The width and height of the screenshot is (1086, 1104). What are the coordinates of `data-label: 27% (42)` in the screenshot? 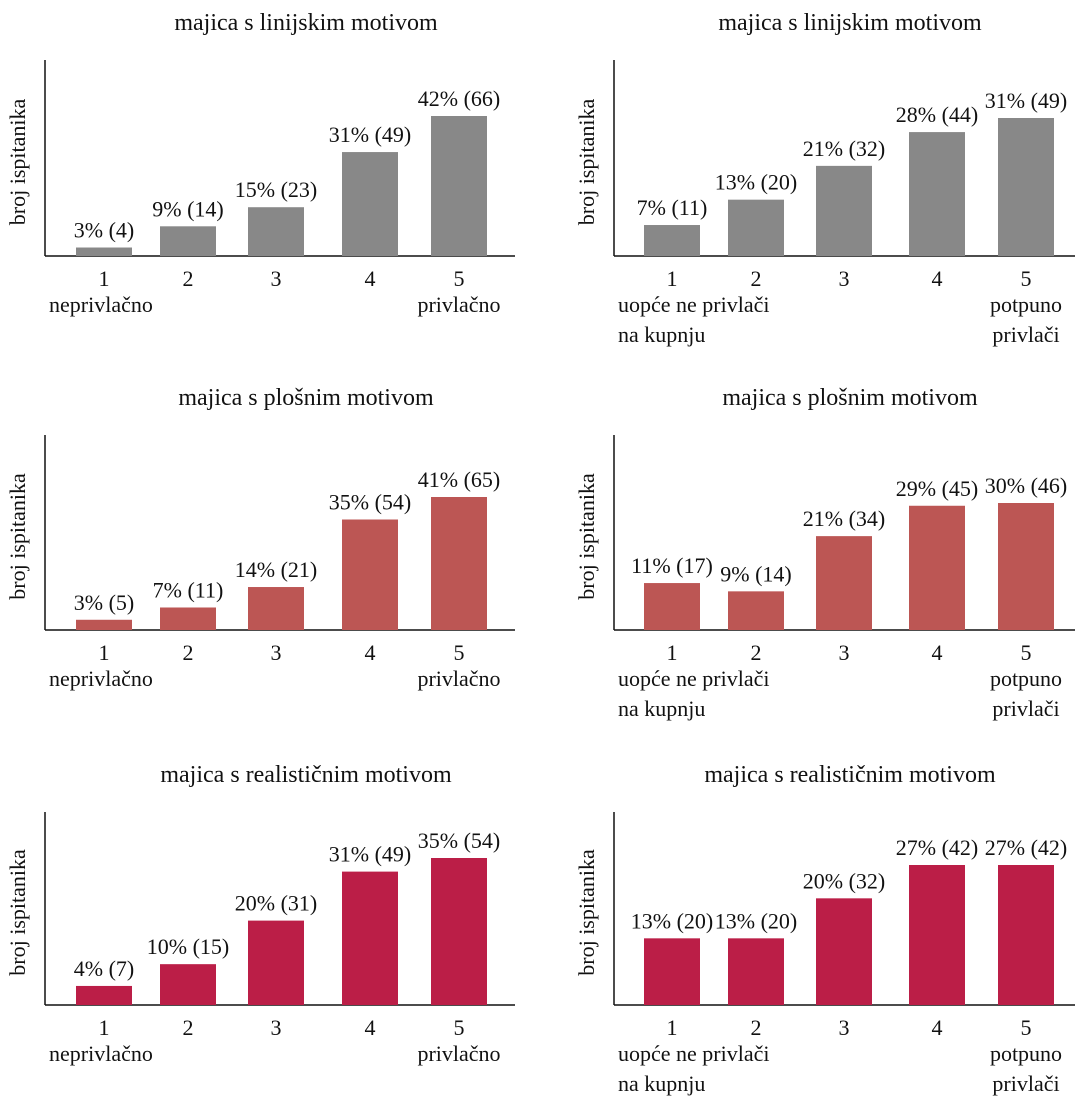 It's located at (1026, 847).